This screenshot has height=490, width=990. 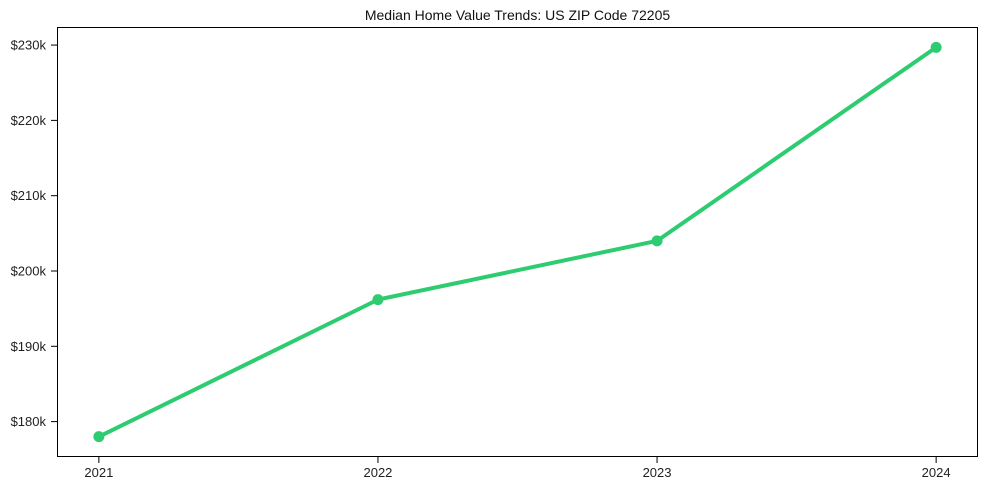 I want to click on data-point-2021, so click(x=99, y=437).